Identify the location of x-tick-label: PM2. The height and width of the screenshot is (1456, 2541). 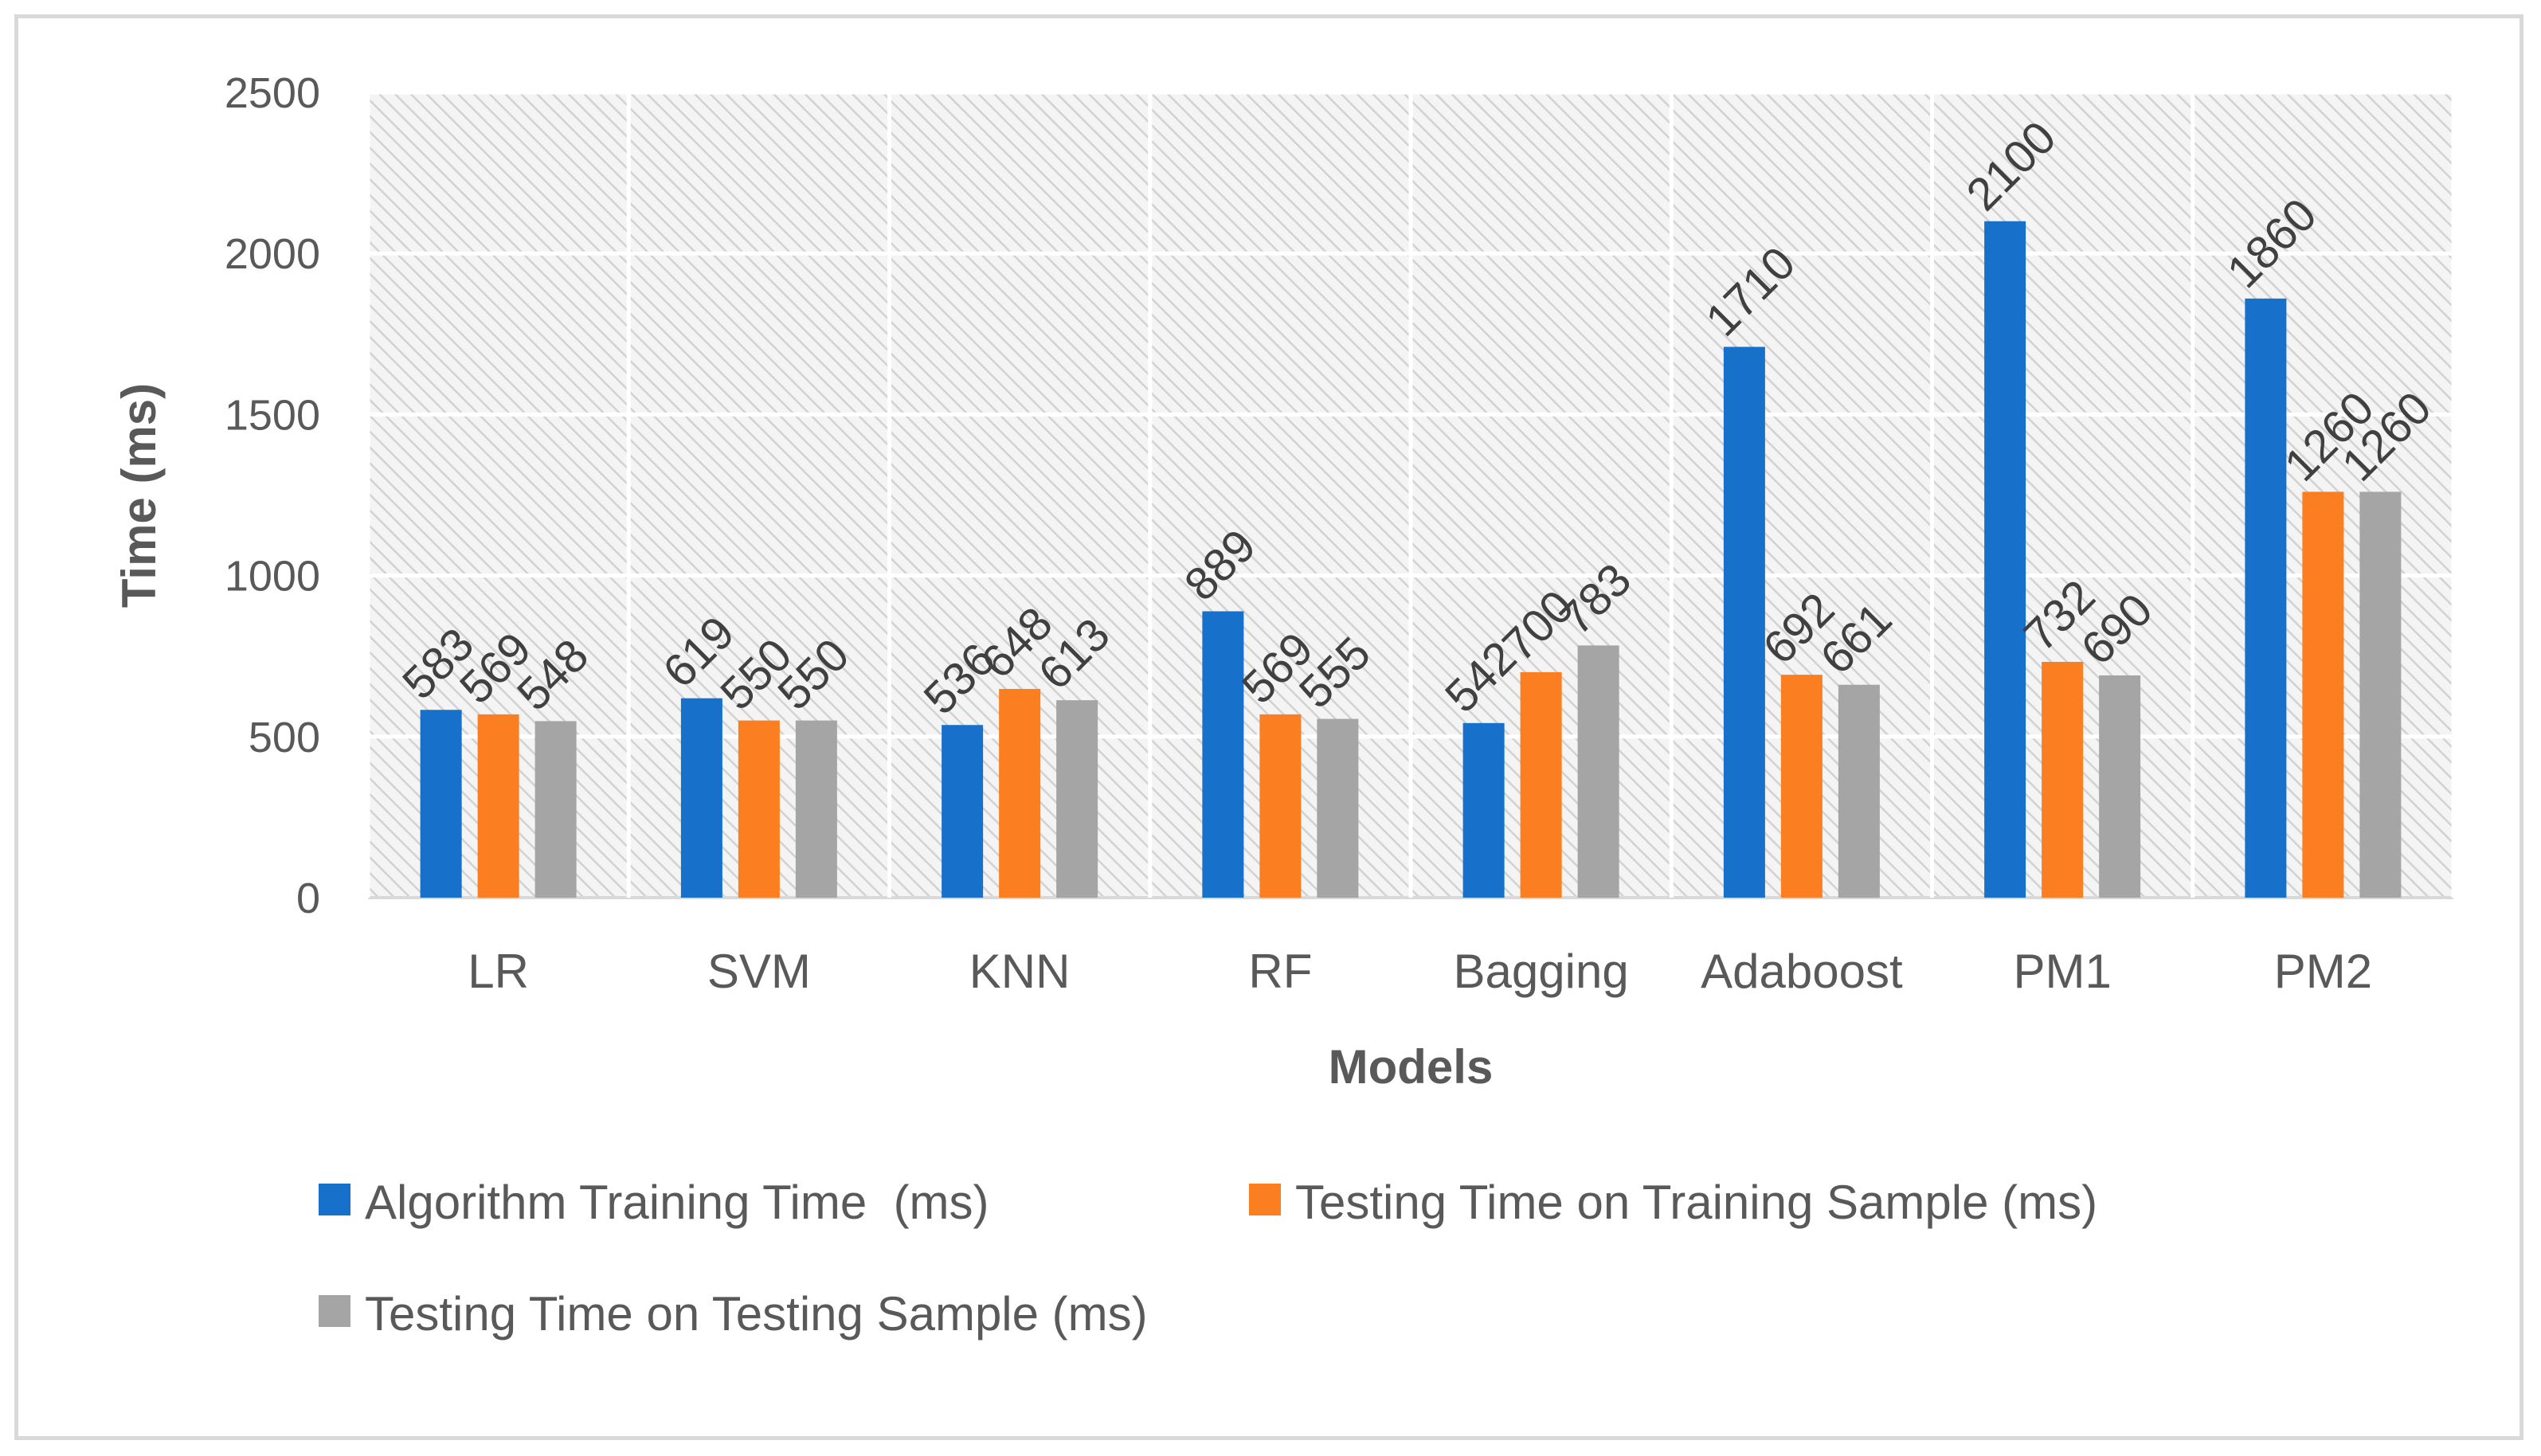
(2323, 971).